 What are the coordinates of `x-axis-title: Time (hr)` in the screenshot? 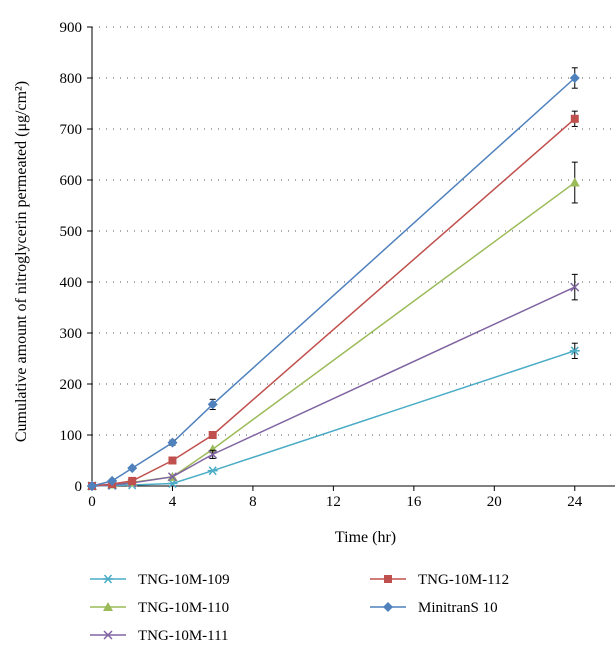 It's located at (365, 537).